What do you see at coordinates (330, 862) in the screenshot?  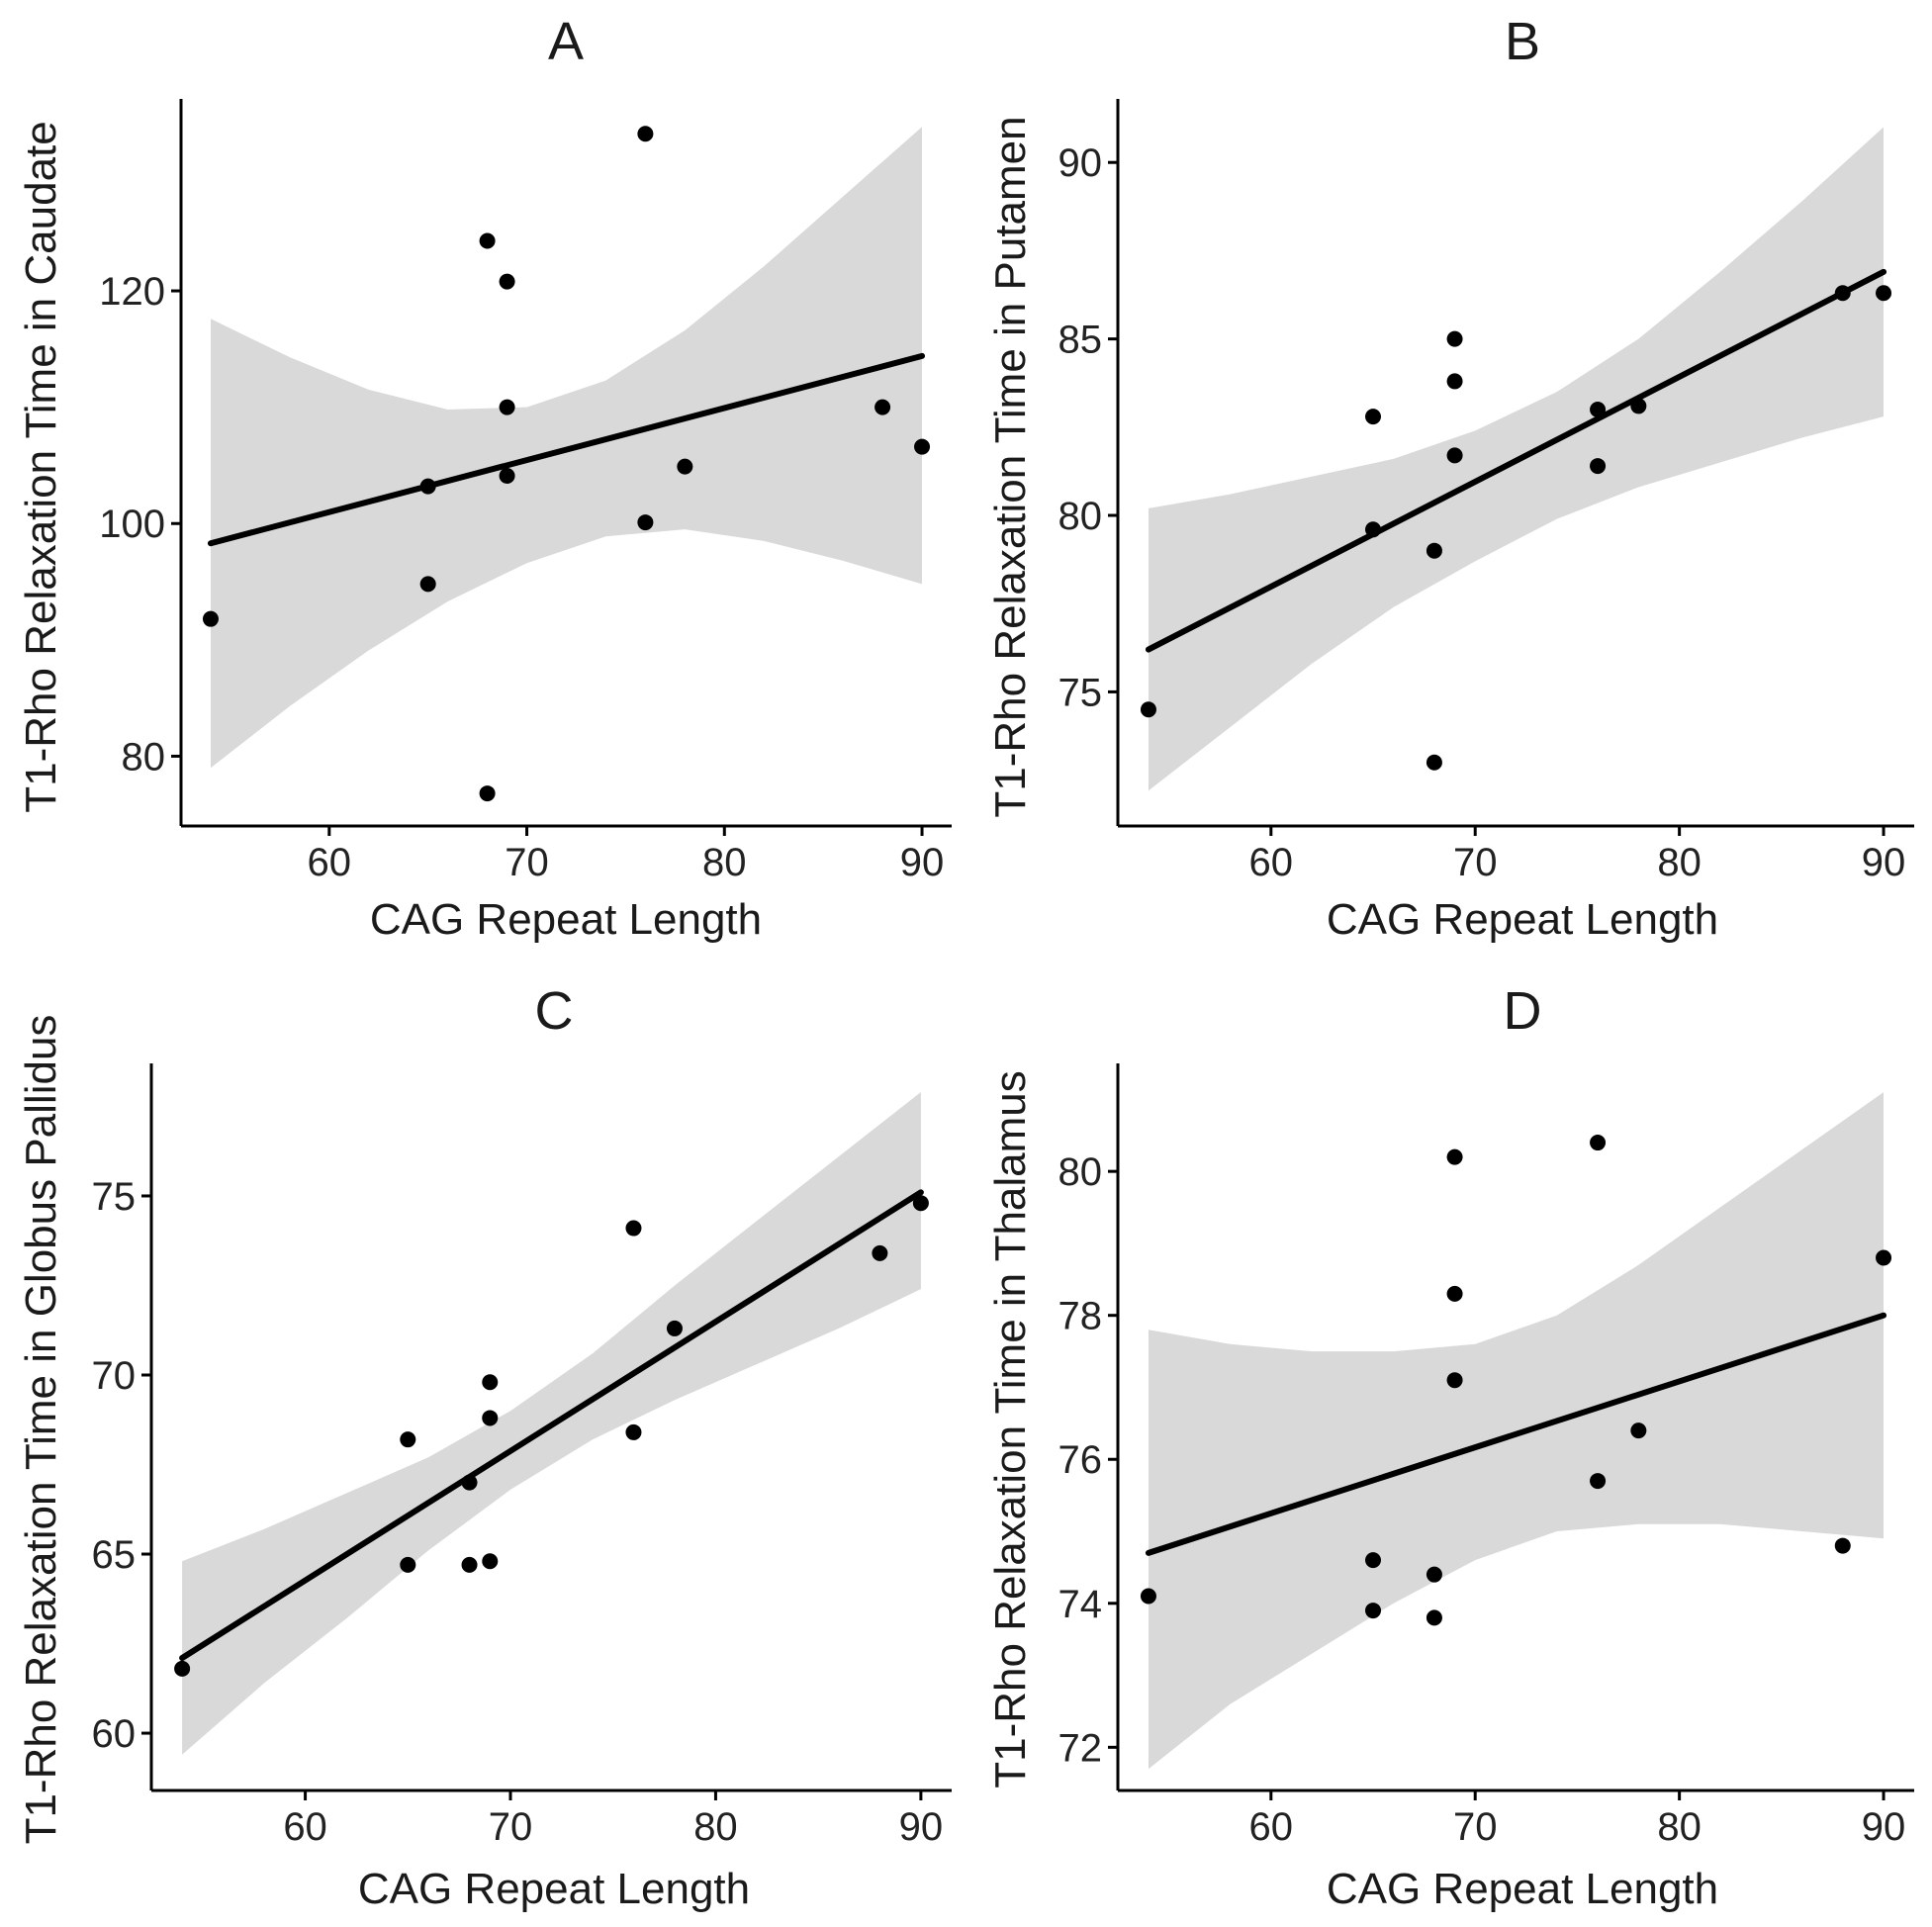 I see `panel-a-x-tick-label-60: 60` at bounding box center [330, 862].